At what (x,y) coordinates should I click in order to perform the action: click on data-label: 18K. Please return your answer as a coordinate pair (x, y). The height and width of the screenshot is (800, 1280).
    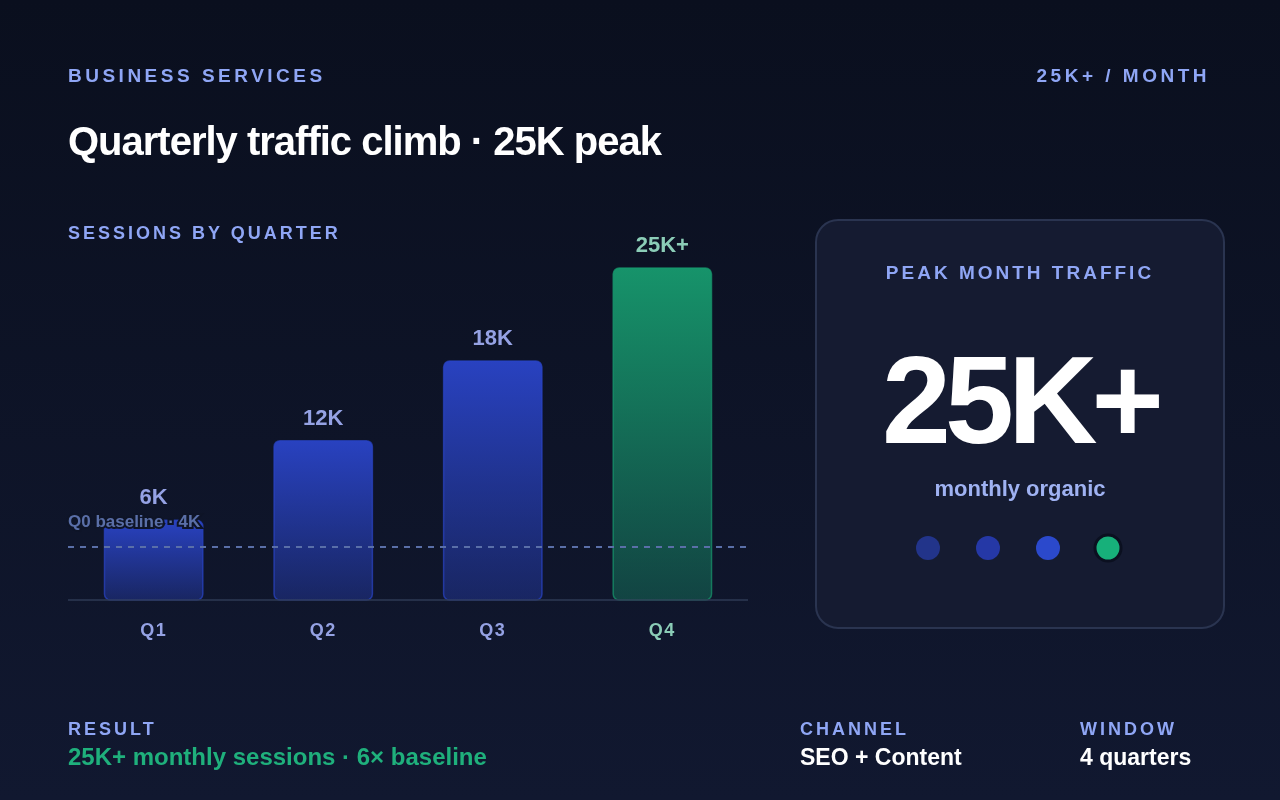
    Looking at the image, I should click on (493, 337).